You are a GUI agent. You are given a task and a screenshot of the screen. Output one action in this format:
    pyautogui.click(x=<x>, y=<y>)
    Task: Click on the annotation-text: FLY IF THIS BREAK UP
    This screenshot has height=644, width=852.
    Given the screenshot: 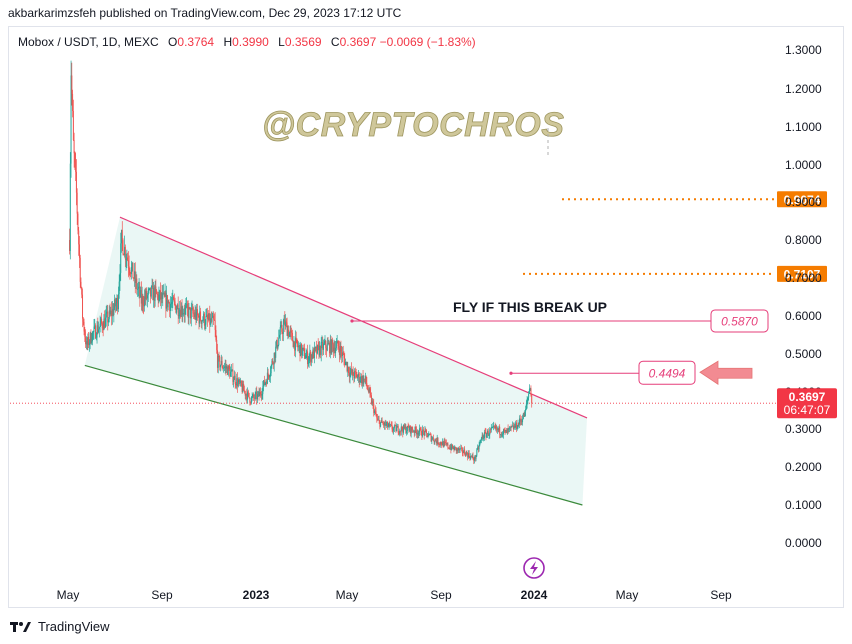 What is the action you would take?
    pyautogui.click(x=530, y=307)
    